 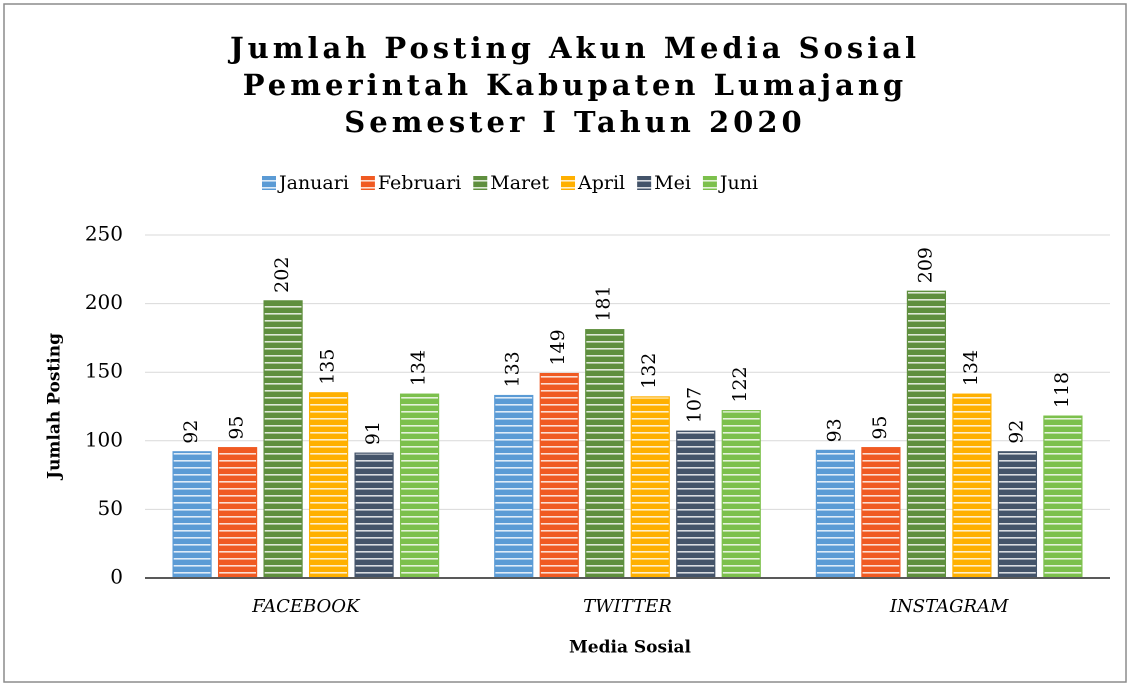 What do you see at coordinates (604, 303) in the screenshot?
I see `value-label: 181` at bounding box center [604, 303].